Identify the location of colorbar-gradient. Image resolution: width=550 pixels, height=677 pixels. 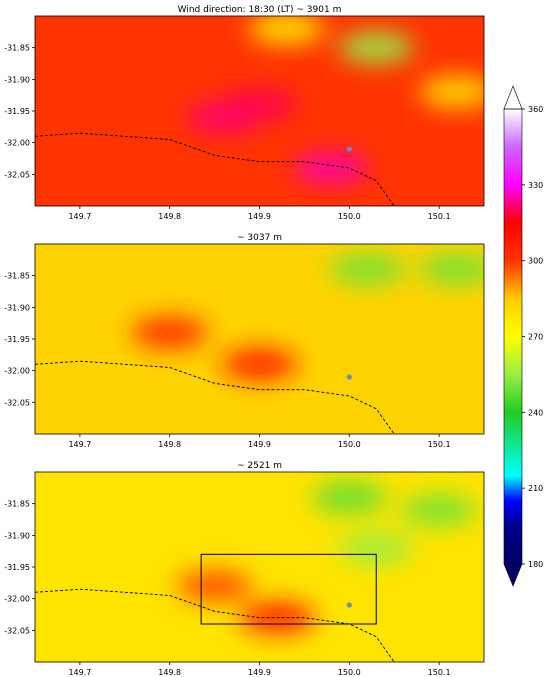
(513, 336).